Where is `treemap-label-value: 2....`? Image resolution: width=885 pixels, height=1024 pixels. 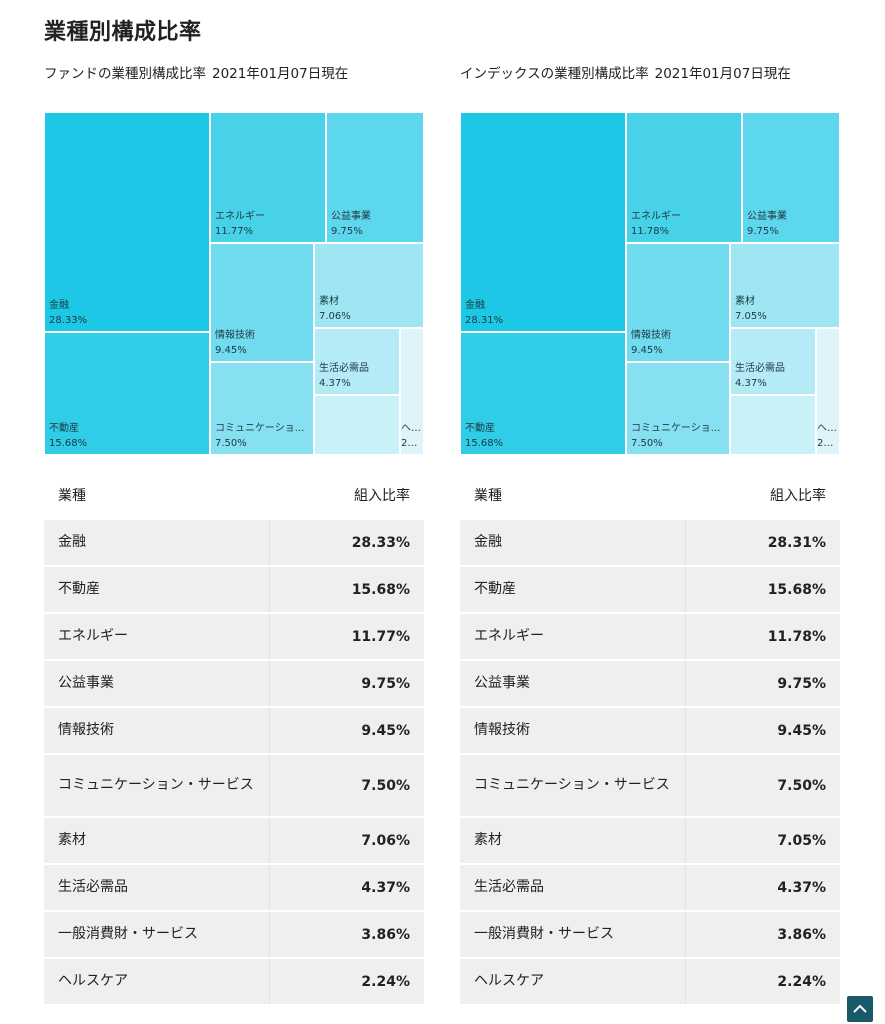
treemap-label-value: 2.... is located at coordinates (826, 443).